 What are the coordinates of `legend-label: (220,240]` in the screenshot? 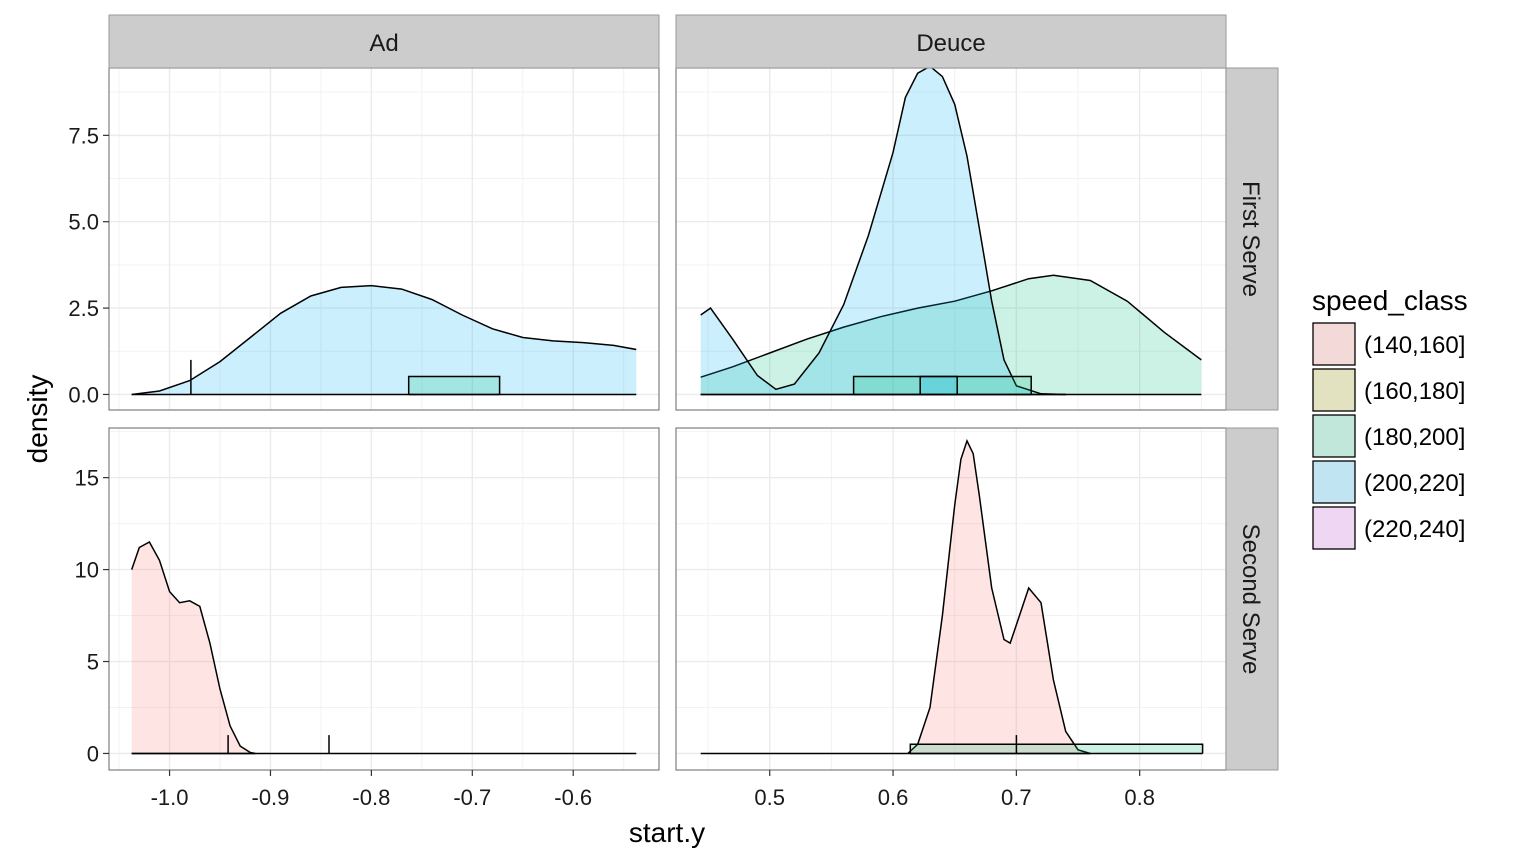 It's located at (1414, 529).